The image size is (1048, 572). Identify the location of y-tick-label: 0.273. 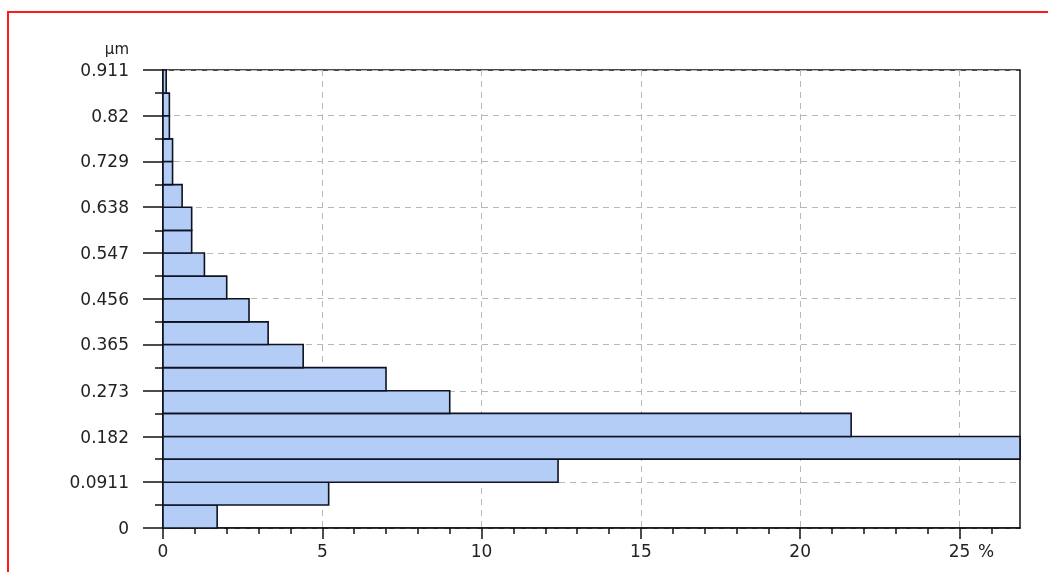
(104, 390).